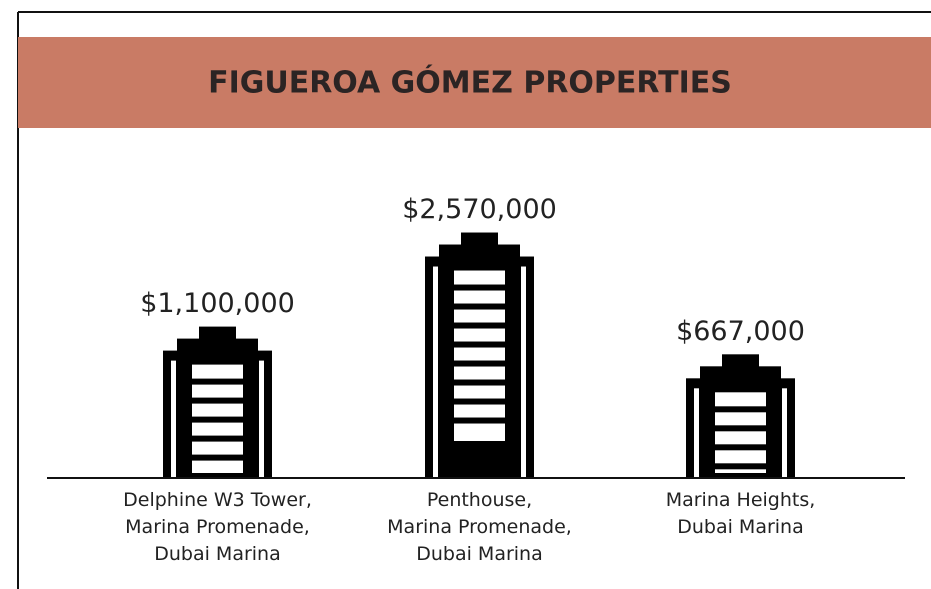 The image size is (931, 589). What do you see at coordinates (741, 513) in the screenshot?
I see `category-label: Marina Heights, Dubai Marina` at bounding box center [741, 513].